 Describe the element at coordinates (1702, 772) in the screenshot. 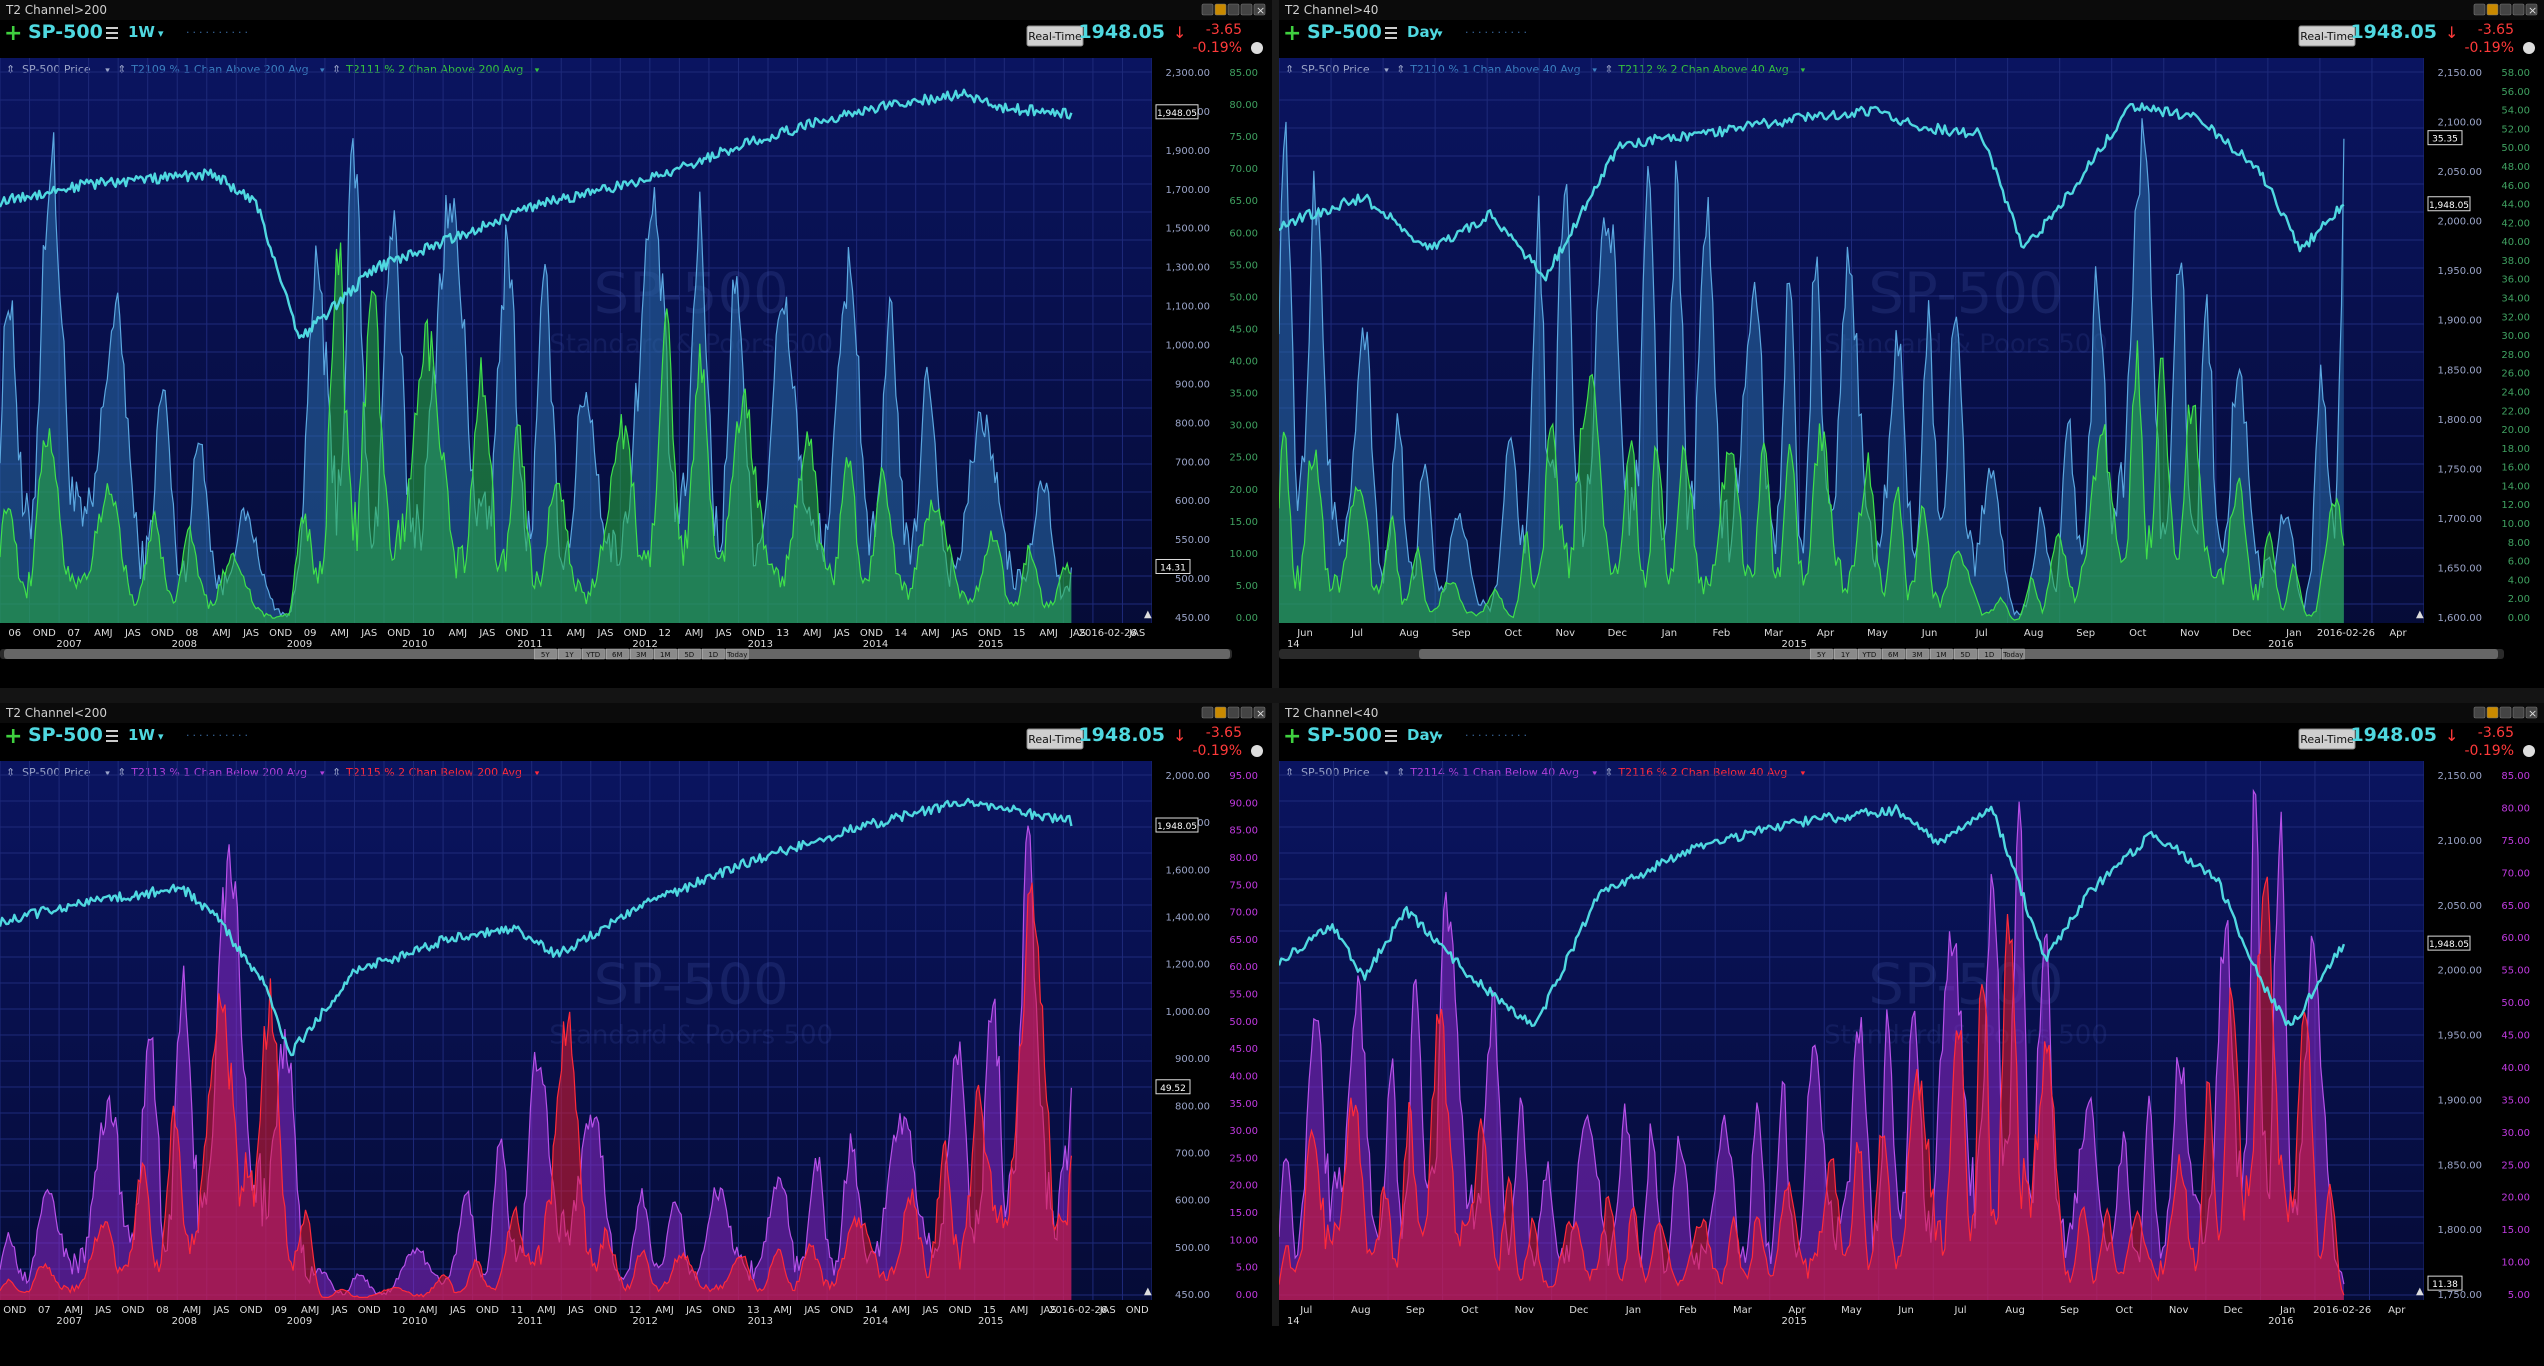

I see `legend-entry: T2116 % 2 Chan Below 40 Avg` at that location.